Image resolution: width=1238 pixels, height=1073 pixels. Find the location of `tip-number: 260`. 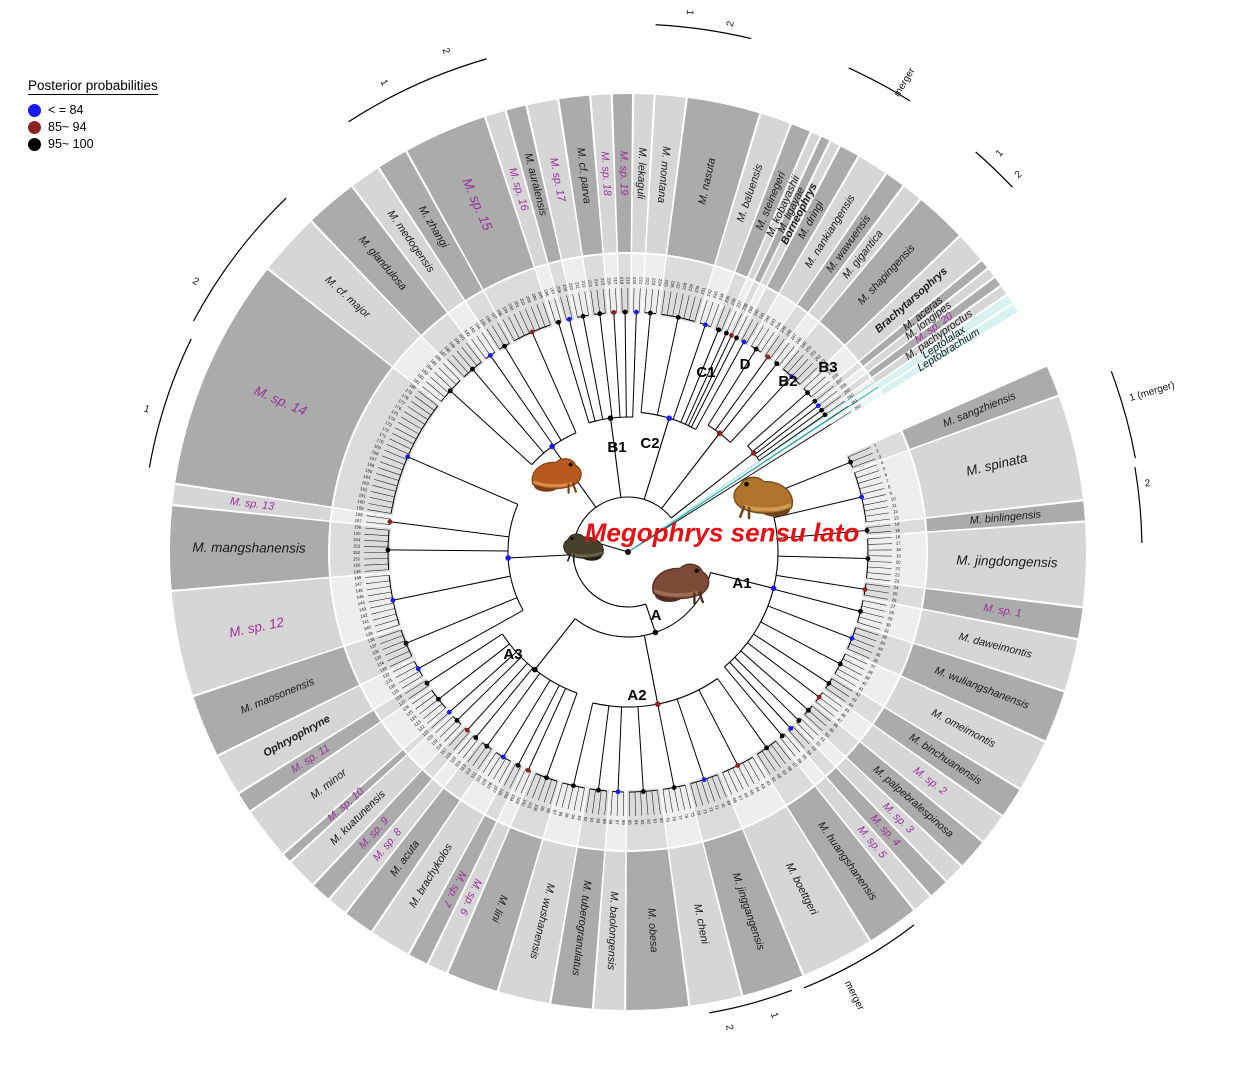

tip-number: 260 is located at coordinates (850, 396).